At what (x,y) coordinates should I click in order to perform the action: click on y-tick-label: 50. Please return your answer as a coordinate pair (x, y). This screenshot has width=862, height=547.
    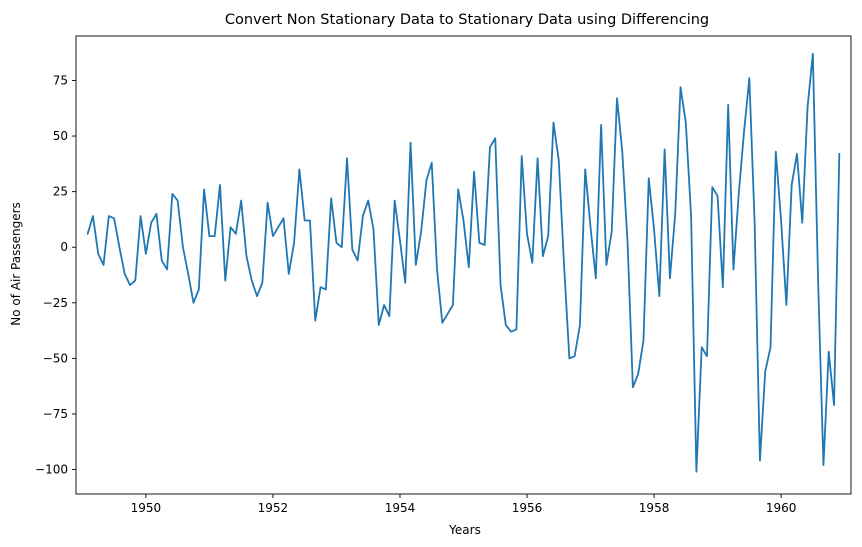
    Looking at the image, I should click on (60, 136).